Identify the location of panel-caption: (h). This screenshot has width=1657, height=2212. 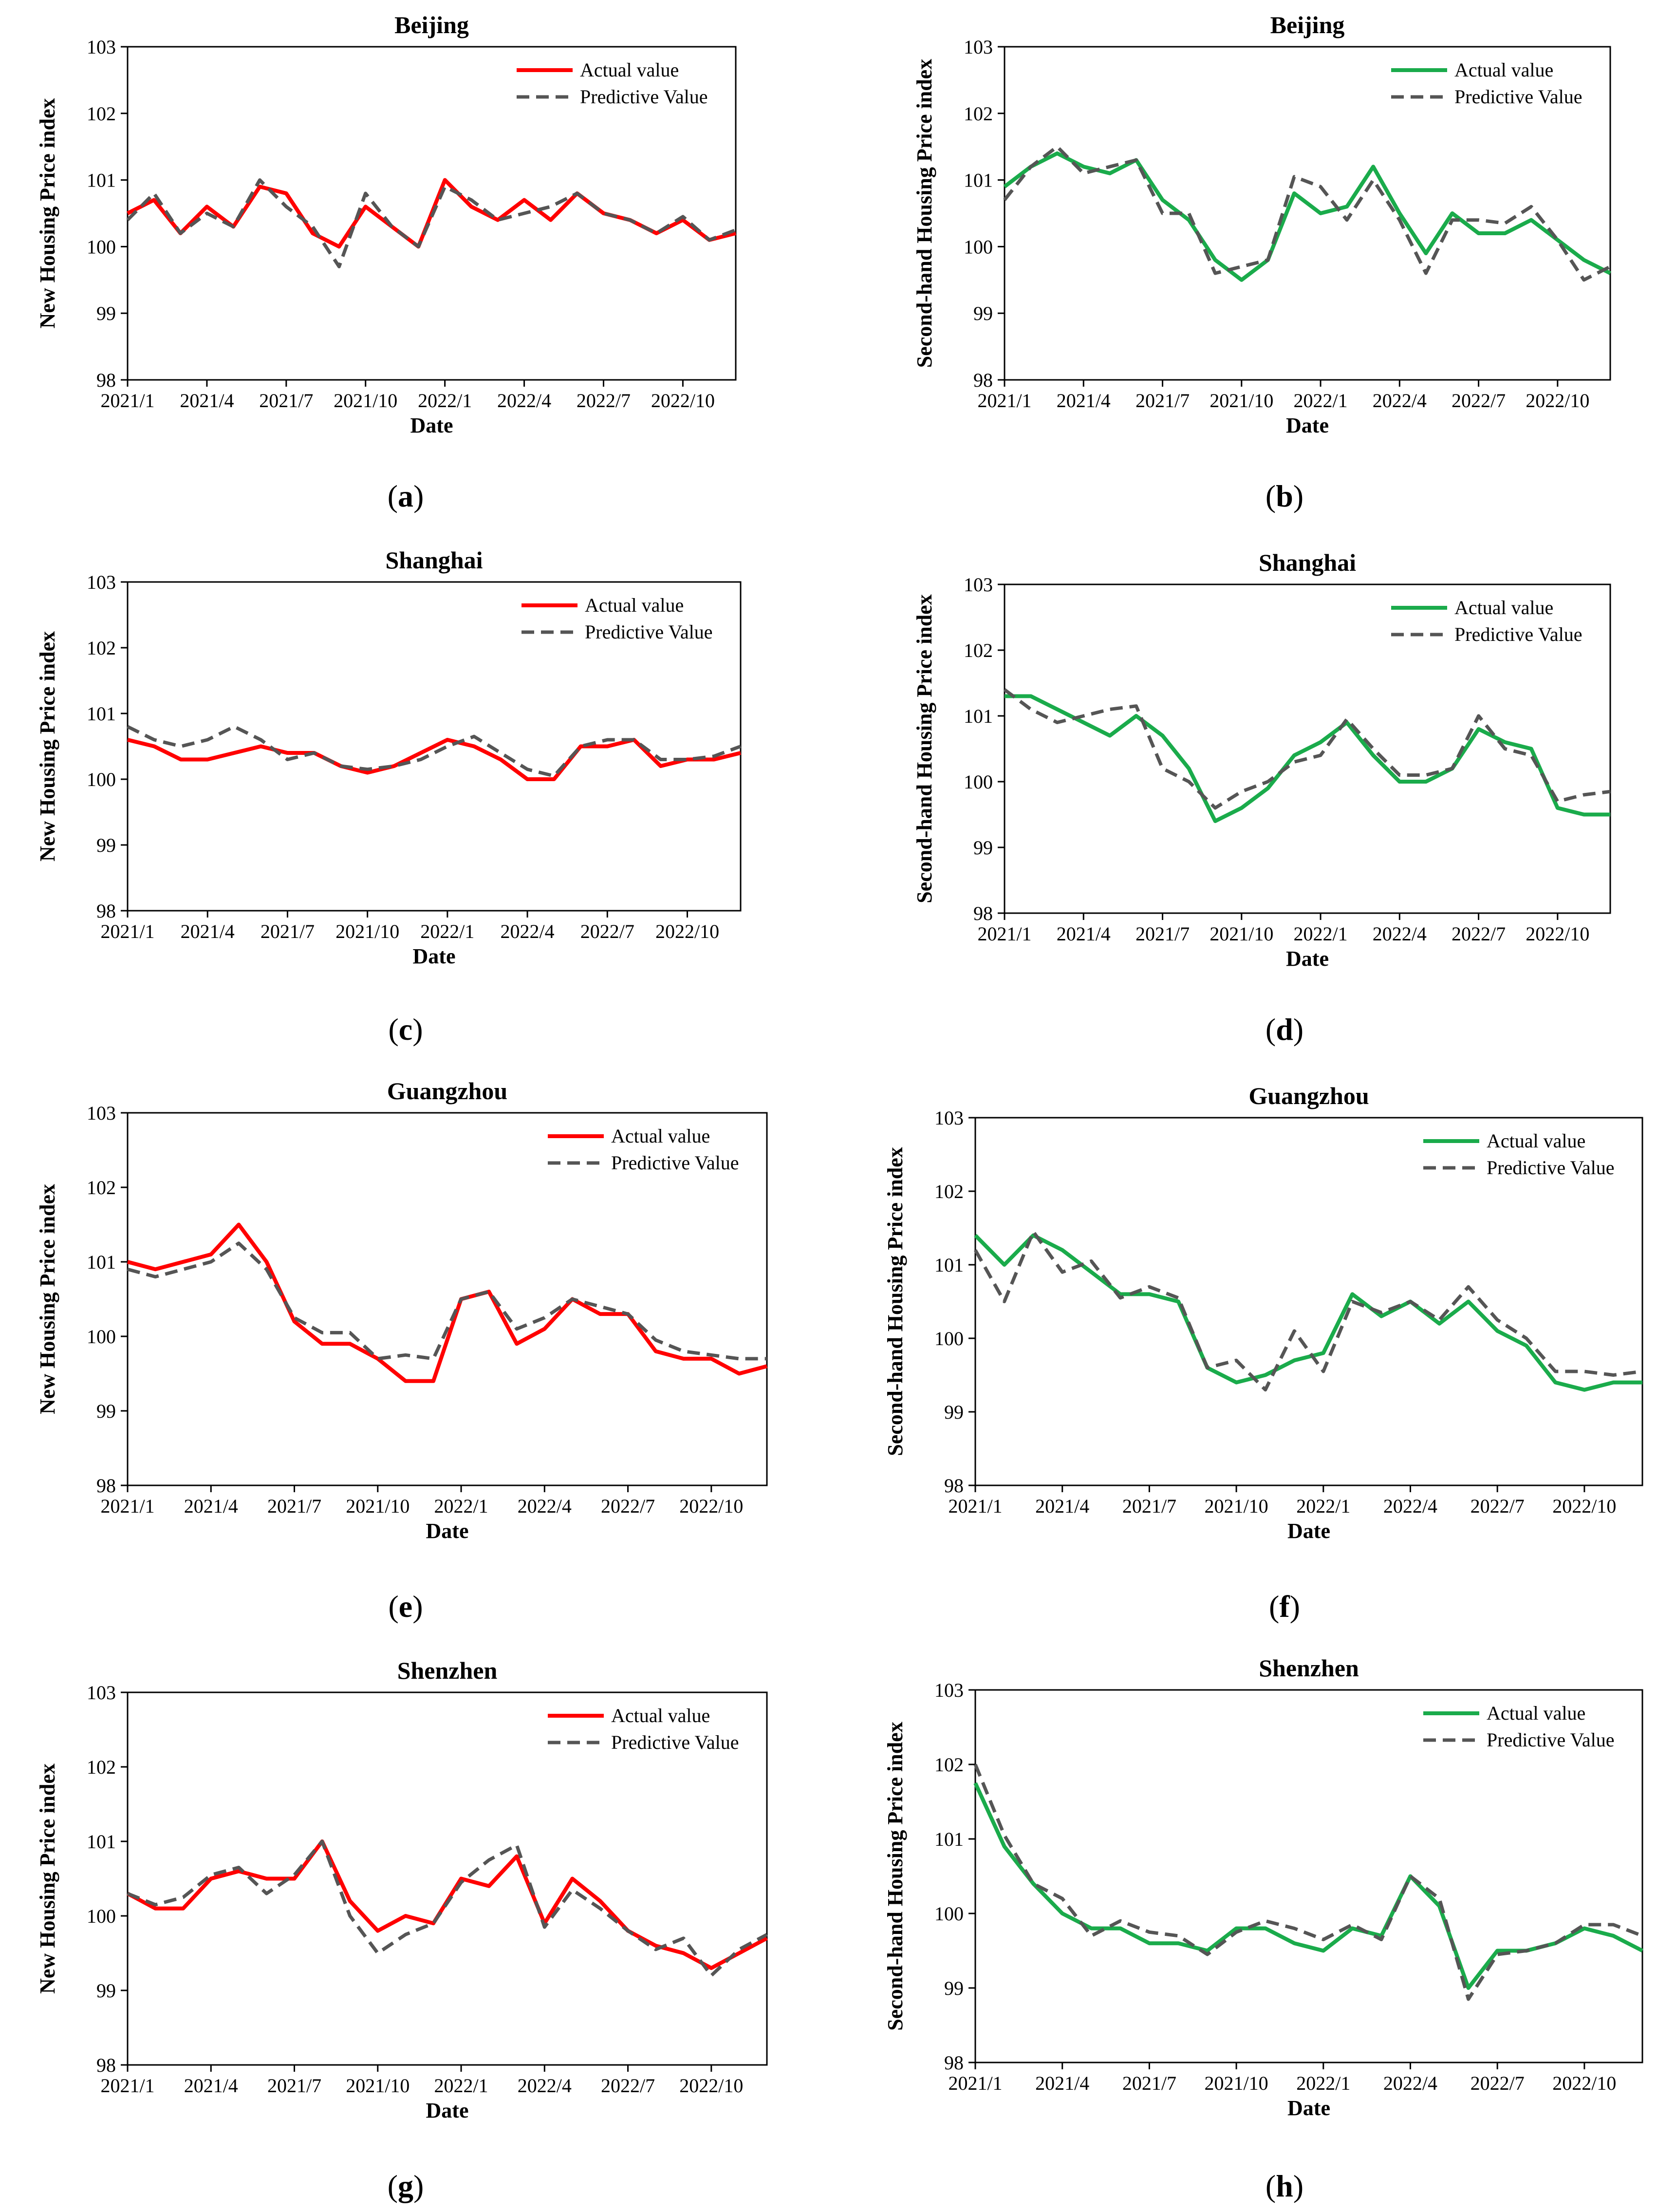
(1284, 2186).